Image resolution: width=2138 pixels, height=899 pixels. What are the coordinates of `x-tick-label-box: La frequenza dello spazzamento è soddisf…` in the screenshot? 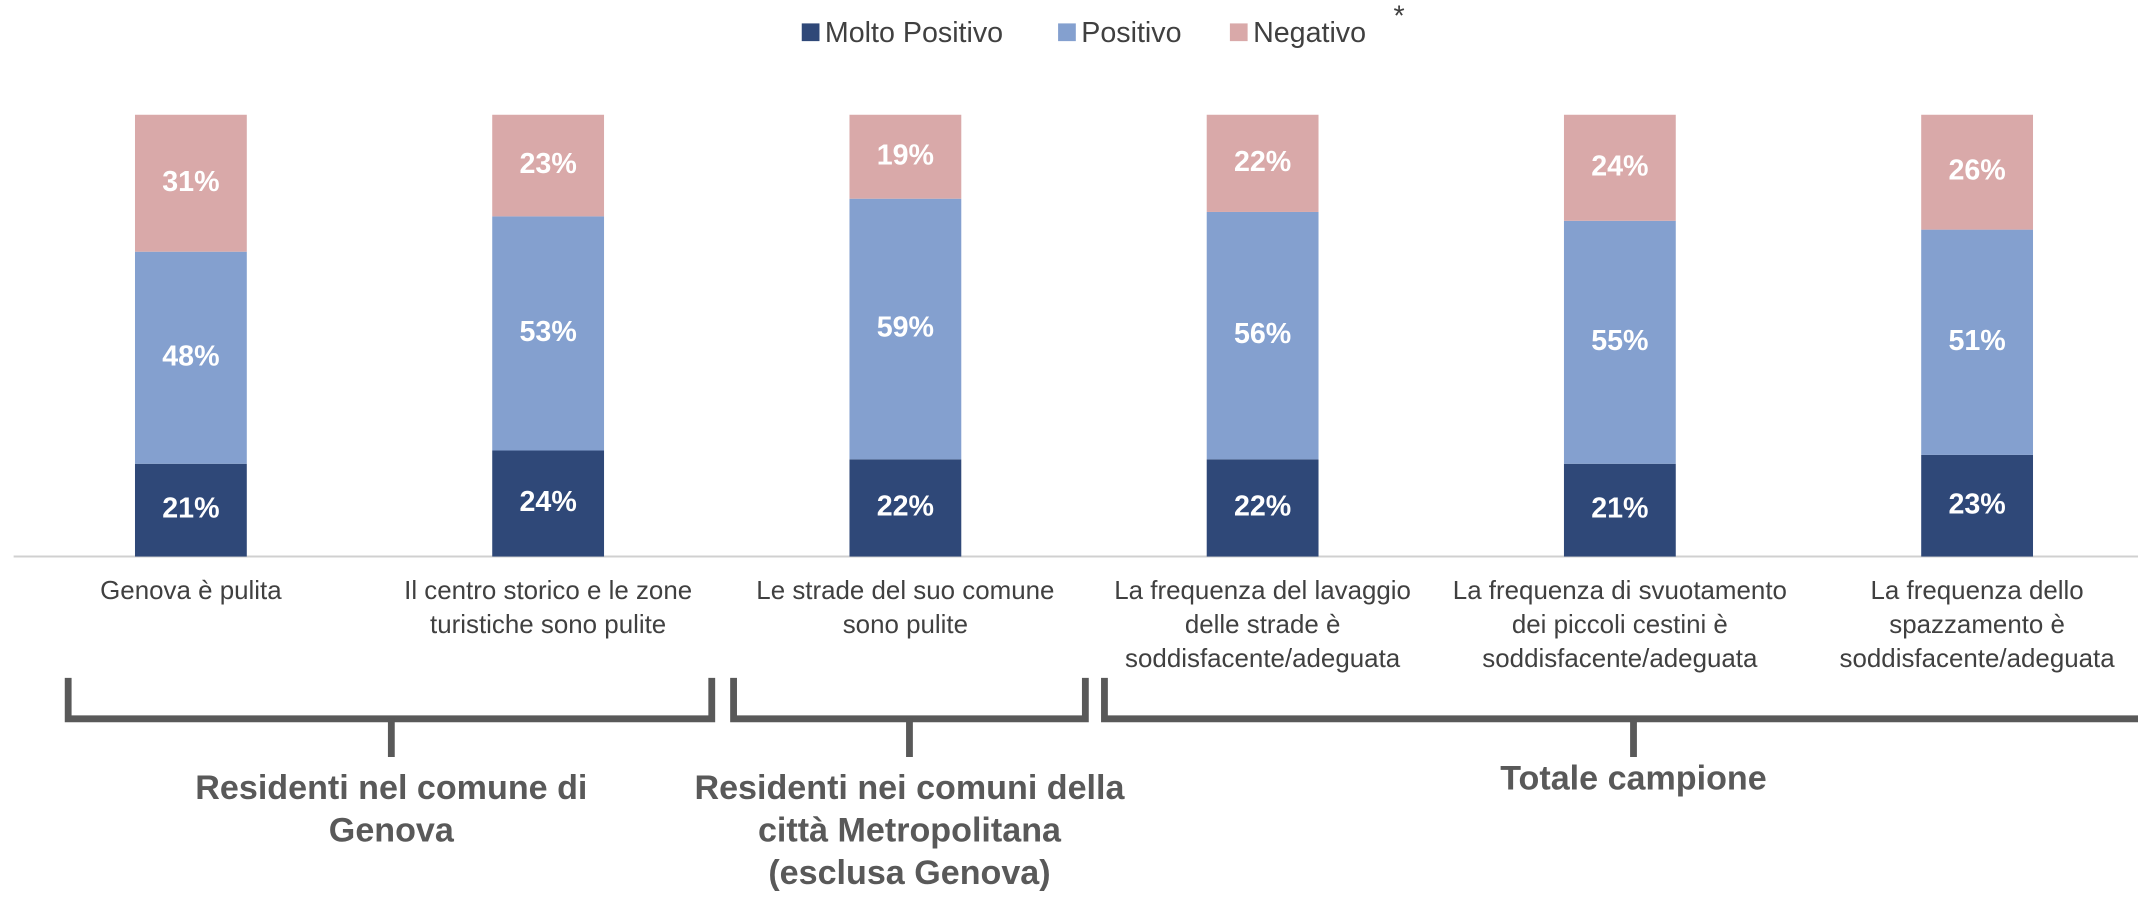 It's located at (1977, 625).